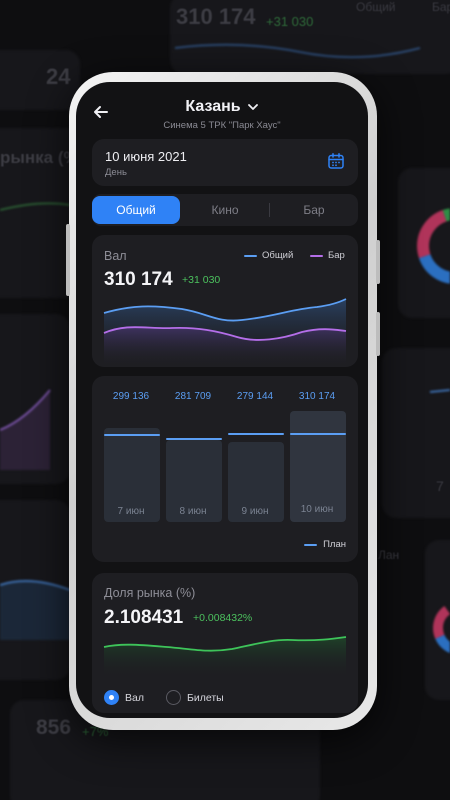 This screenshot has height=800, width=450. I want to click on day-4-bar, so click(318, 466).